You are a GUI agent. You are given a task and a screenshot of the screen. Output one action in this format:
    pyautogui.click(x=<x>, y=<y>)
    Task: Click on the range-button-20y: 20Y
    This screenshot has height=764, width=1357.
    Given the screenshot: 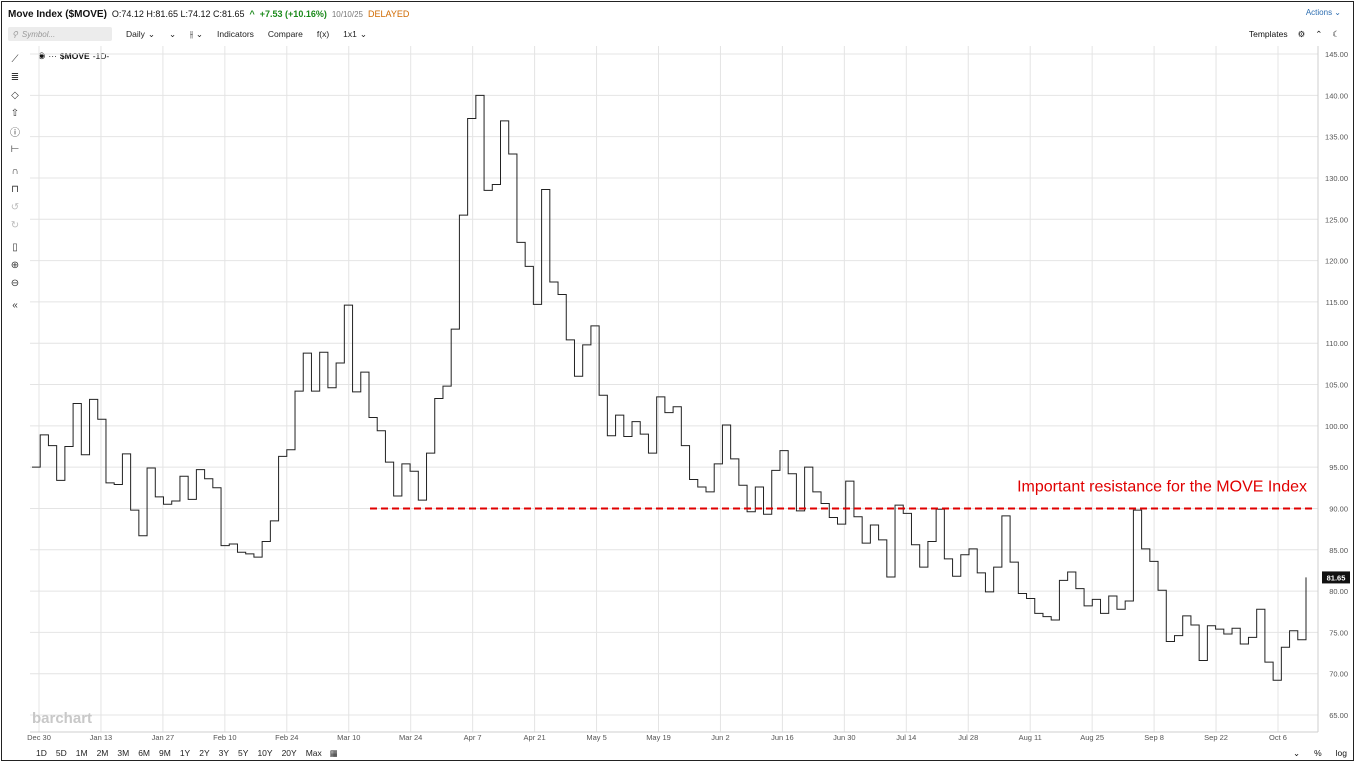 What is the action you would take?
    pyautogui.click(x=289, y=753)
    